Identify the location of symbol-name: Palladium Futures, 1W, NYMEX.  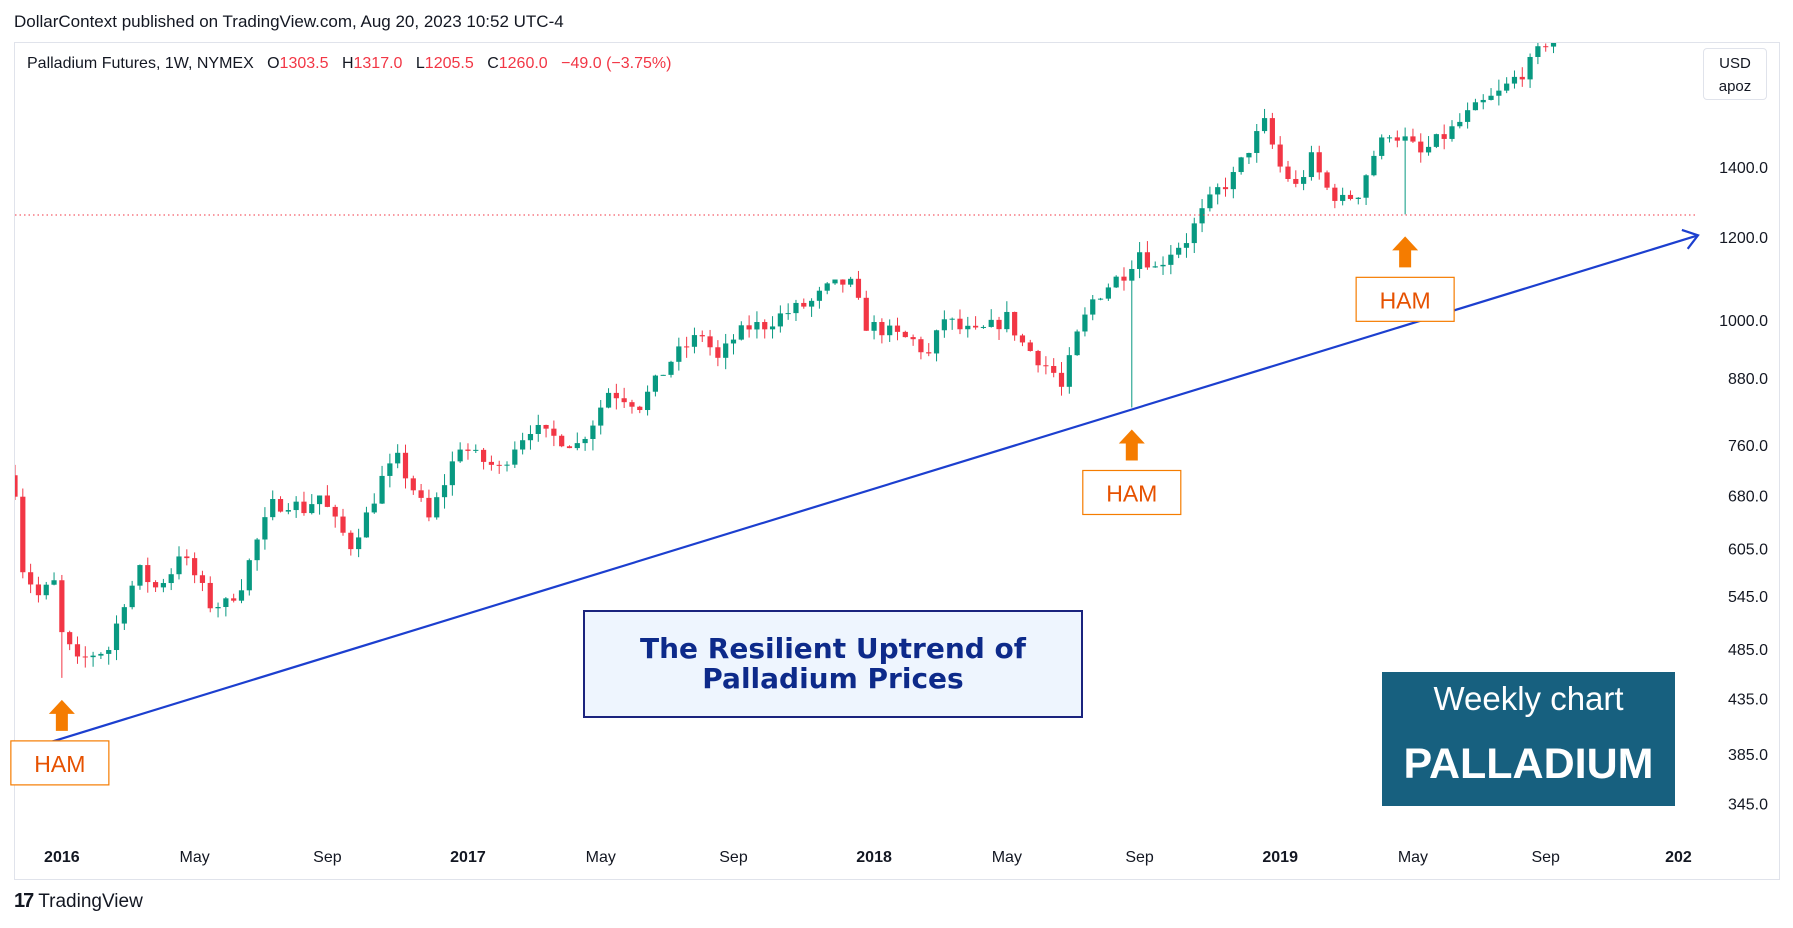
(140, 63).